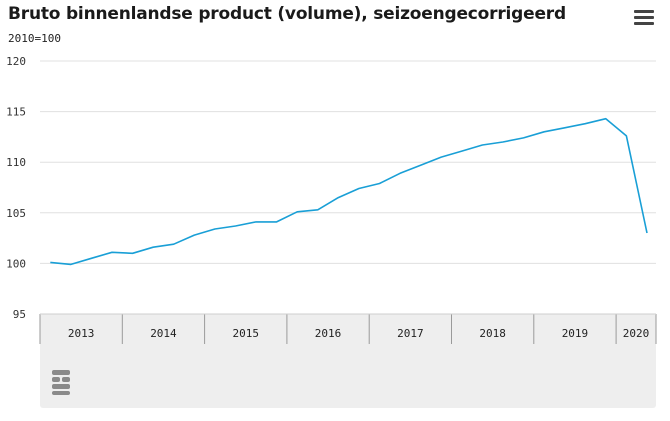 Image resolution: width=670 pixels, height=421 pixels. What do you see at coordinates (16, 112) in the screenshot?
I see `y-tick-label: 115` at bounding box center [16, 112].